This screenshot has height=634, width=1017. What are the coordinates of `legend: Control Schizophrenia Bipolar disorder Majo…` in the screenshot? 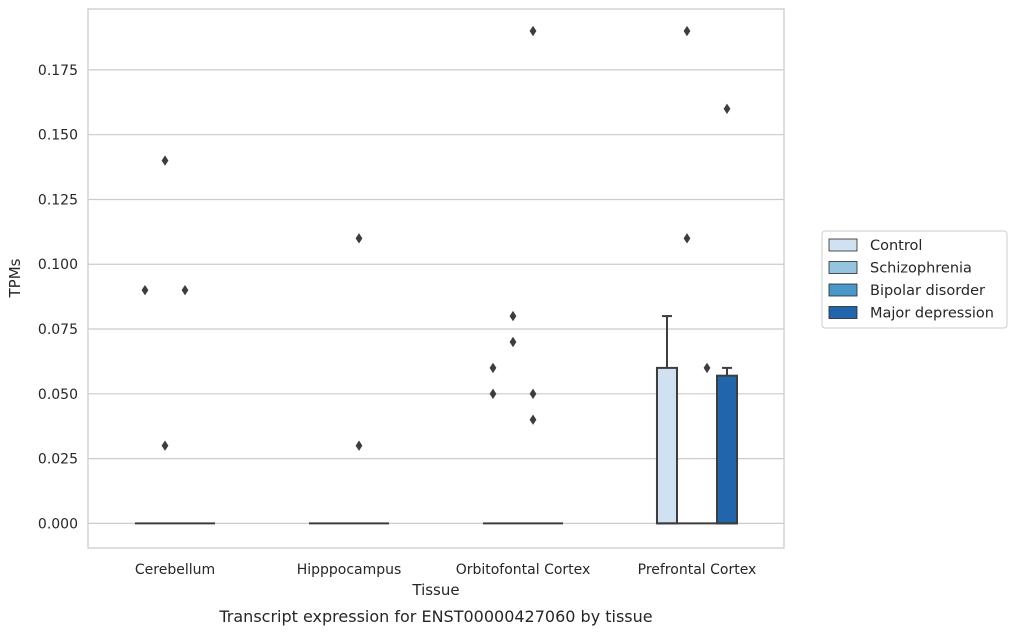 It's located at (914, 279).